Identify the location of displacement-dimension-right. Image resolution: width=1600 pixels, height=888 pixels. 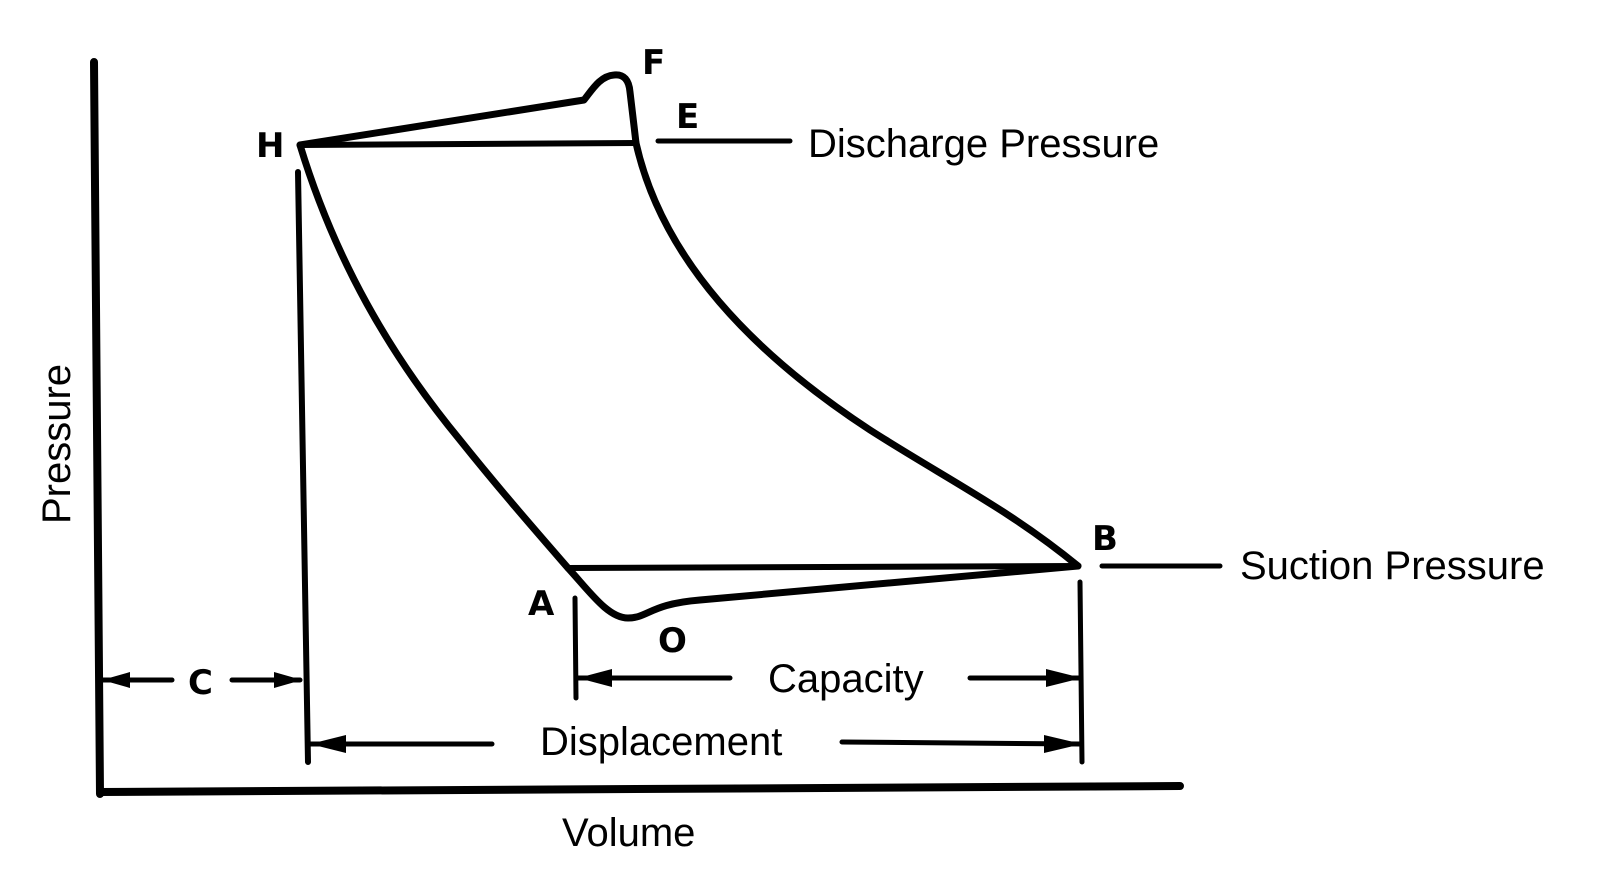
(961, 743).